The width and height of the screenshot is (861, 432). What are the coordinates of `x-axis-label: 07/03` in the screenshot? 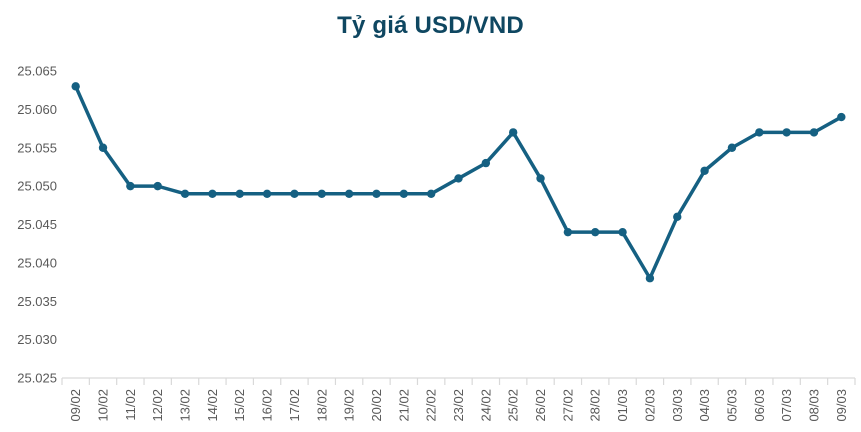 It's located at (786, 405).